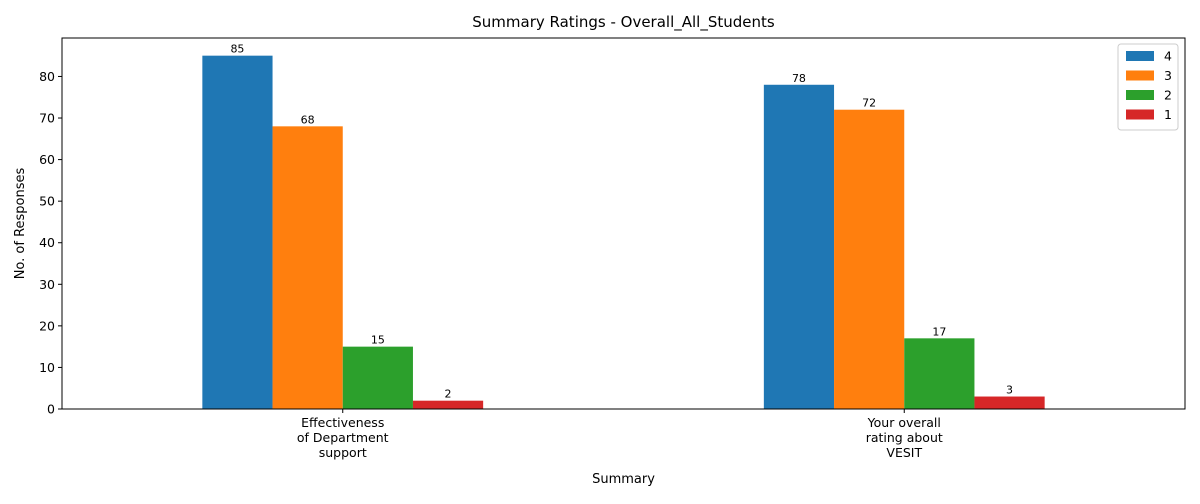  What do you see at coordinates (47, 367) in the screenshot?
I see `y-tick-label: 10` at bounding box center [47, 367].